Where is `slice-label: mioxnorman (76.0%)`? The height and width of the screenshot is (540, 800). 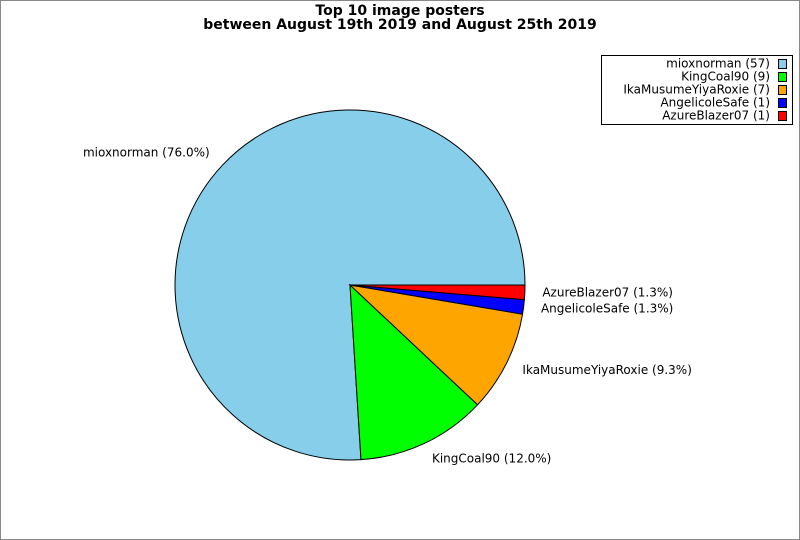 slice-label: mioxnorman (76.0%) is located at coordinates (146, 153).